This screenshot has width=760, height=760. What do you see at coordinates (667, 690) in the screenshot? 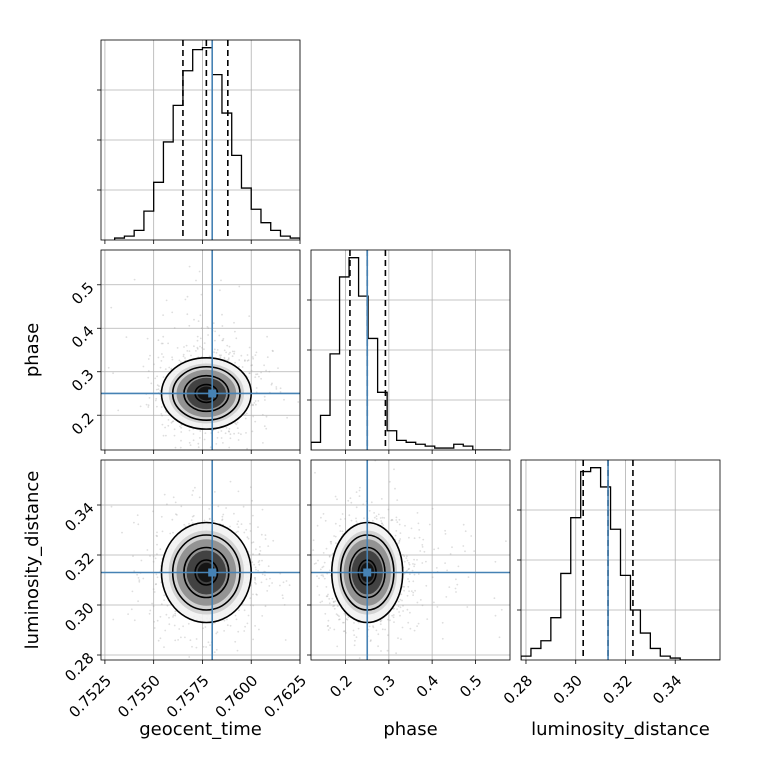
I see `x-tick-label: 0.34` at bounding box center [667, 690].